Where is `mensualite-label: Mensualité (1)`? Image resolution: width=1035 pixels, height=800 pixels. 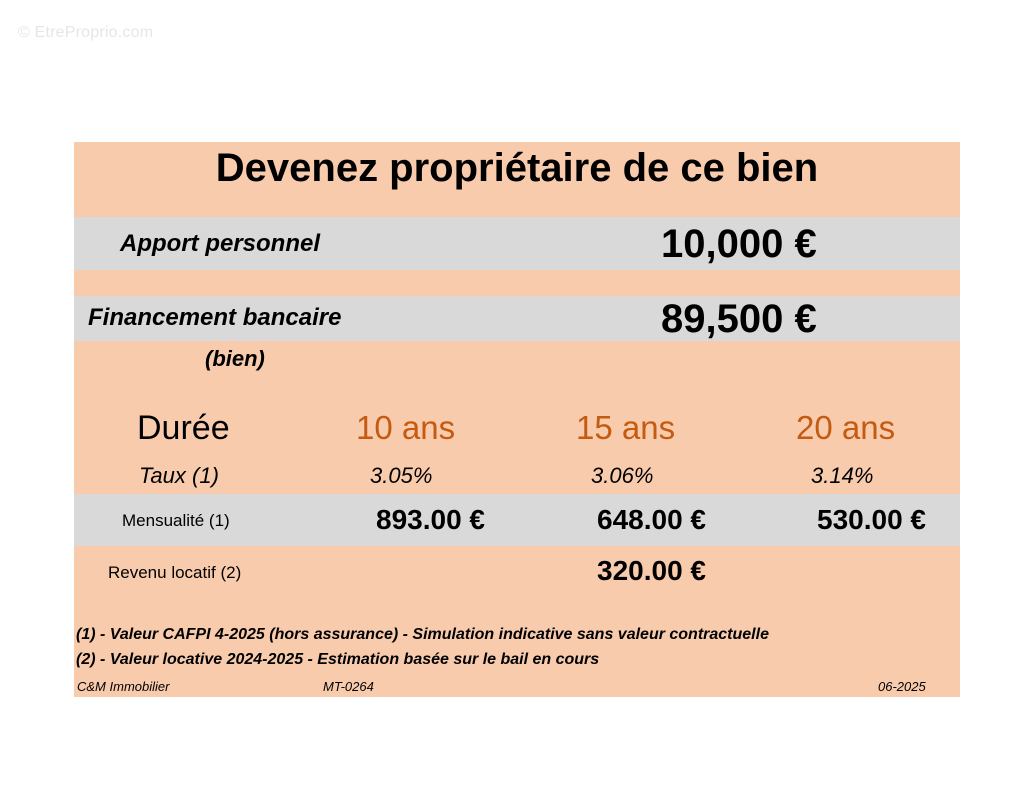
mensualite-label: Mensualité (1) is located at coordinates (176, 520).